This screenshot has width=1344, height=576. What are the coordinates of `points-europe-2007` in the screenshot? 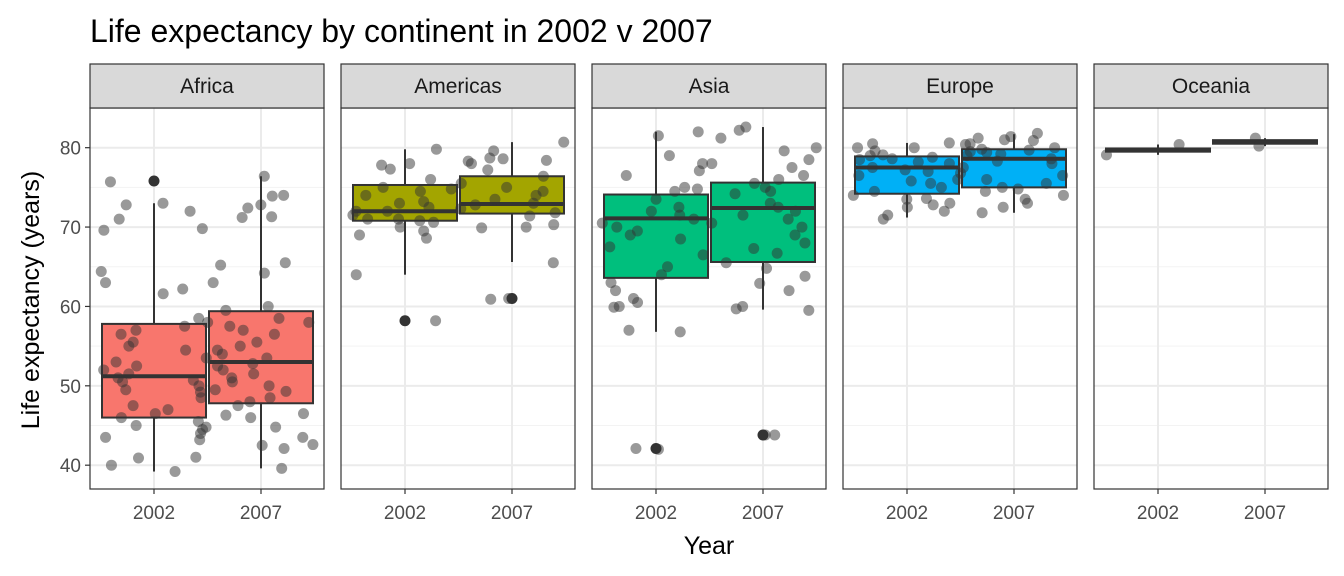 It's located at (1012, 173).